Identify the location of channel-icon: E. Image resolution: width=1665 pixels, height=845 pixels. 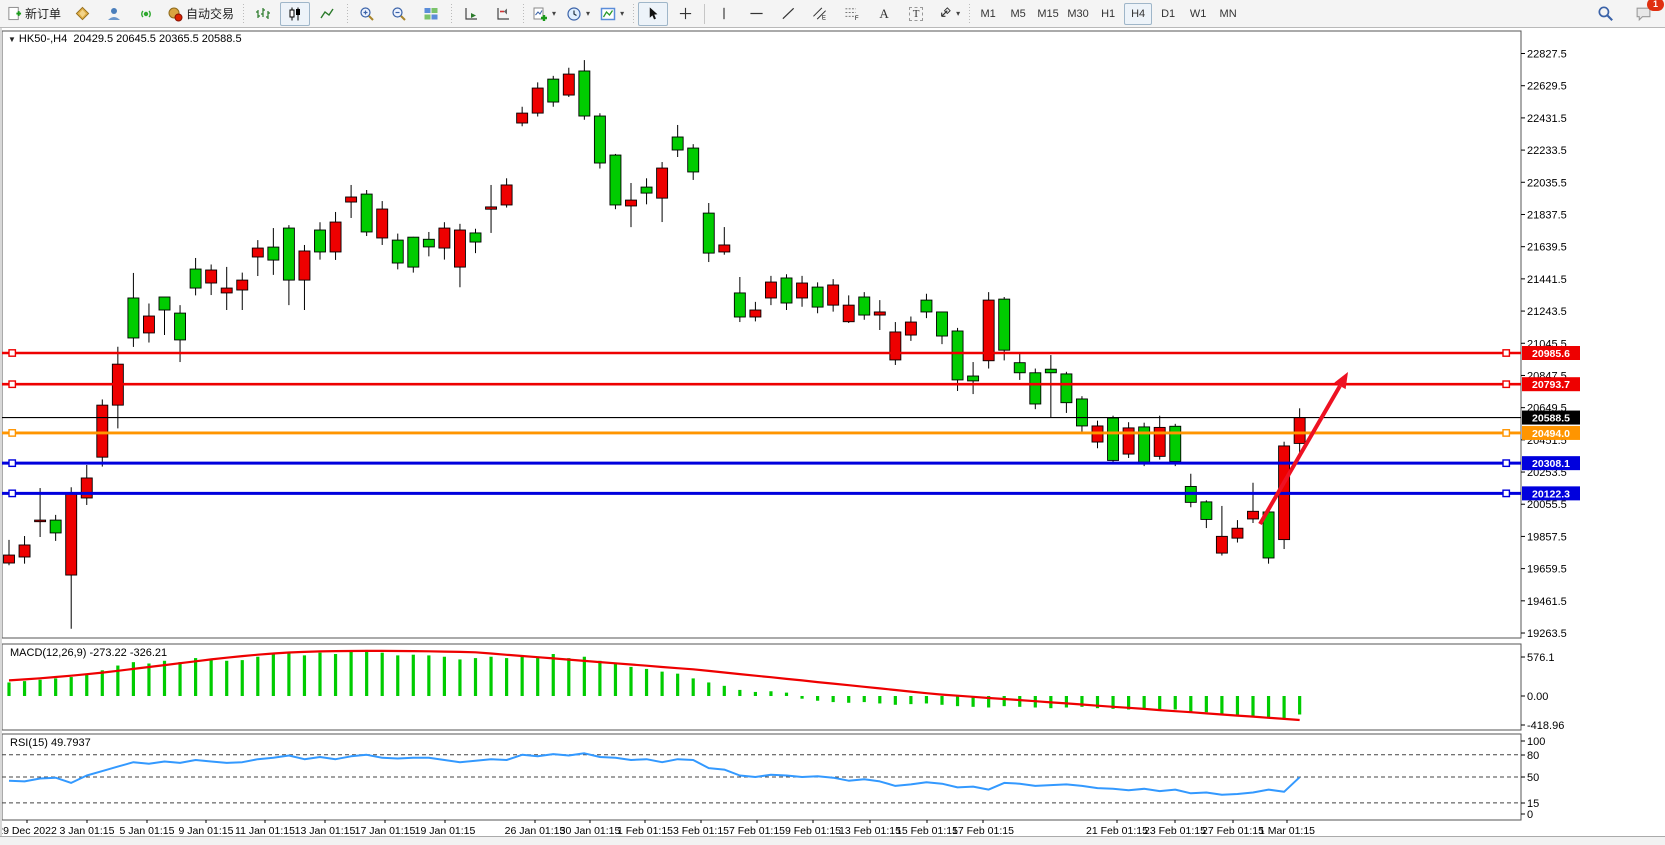
(820, 14).